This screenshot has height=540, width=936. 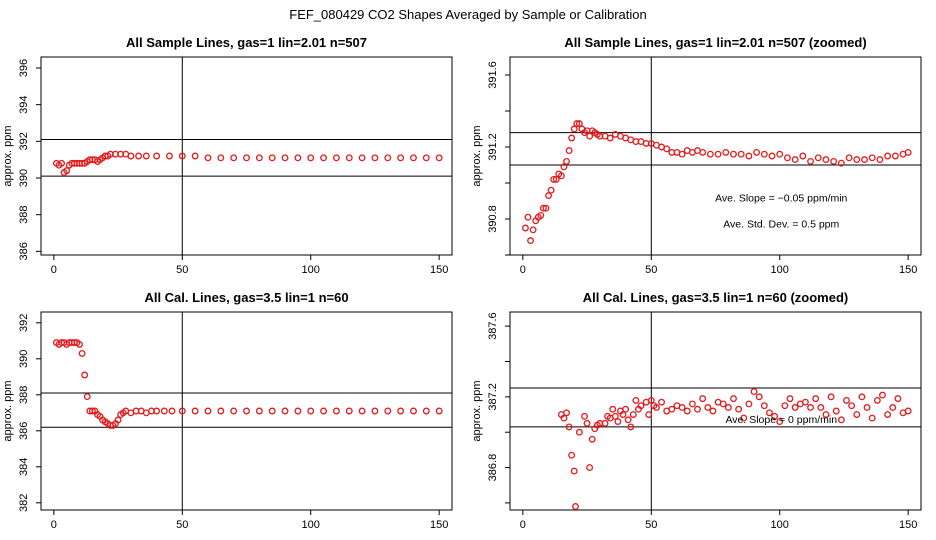 What do you see at coordinates (24, 178) in the screenshot?
I see `y-tick-label: 390` at bounding box center [24, 178].